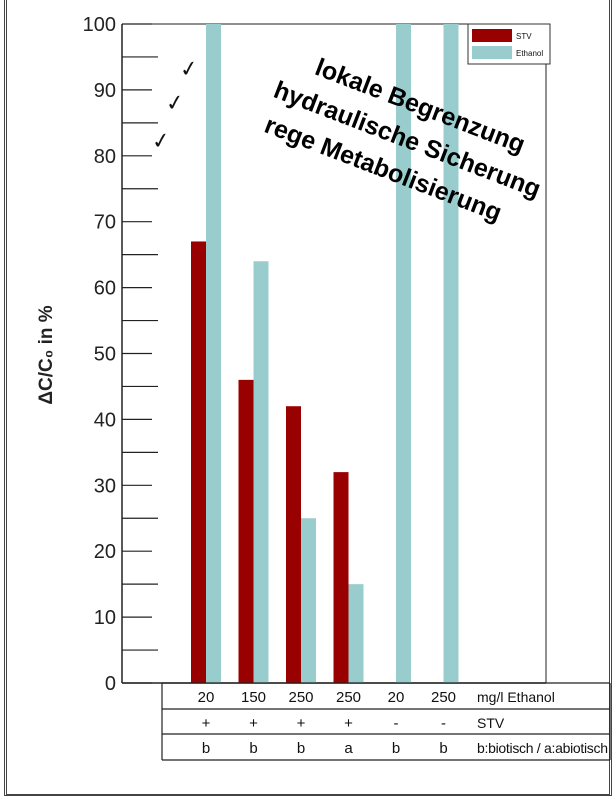  I want to click on y-tick-label: 0, so click(110, 684).